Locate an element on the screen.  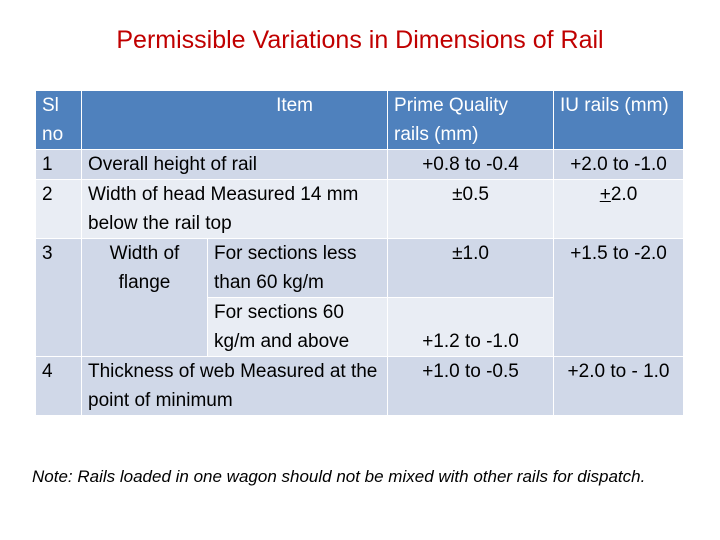
header-item: Item is located at coordinates (234, 120).